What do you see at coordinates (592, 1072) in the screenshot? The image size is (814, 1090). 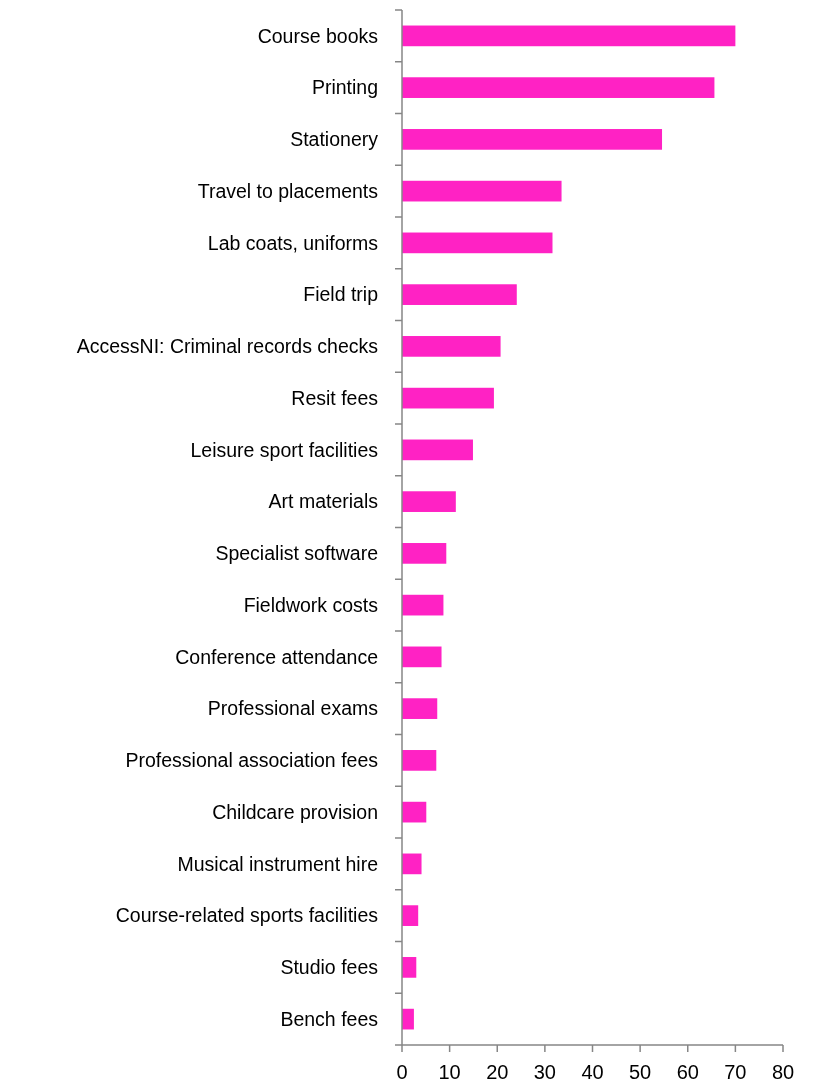 I see `x-tick-label: 40` at bounding box center [592, 1072].